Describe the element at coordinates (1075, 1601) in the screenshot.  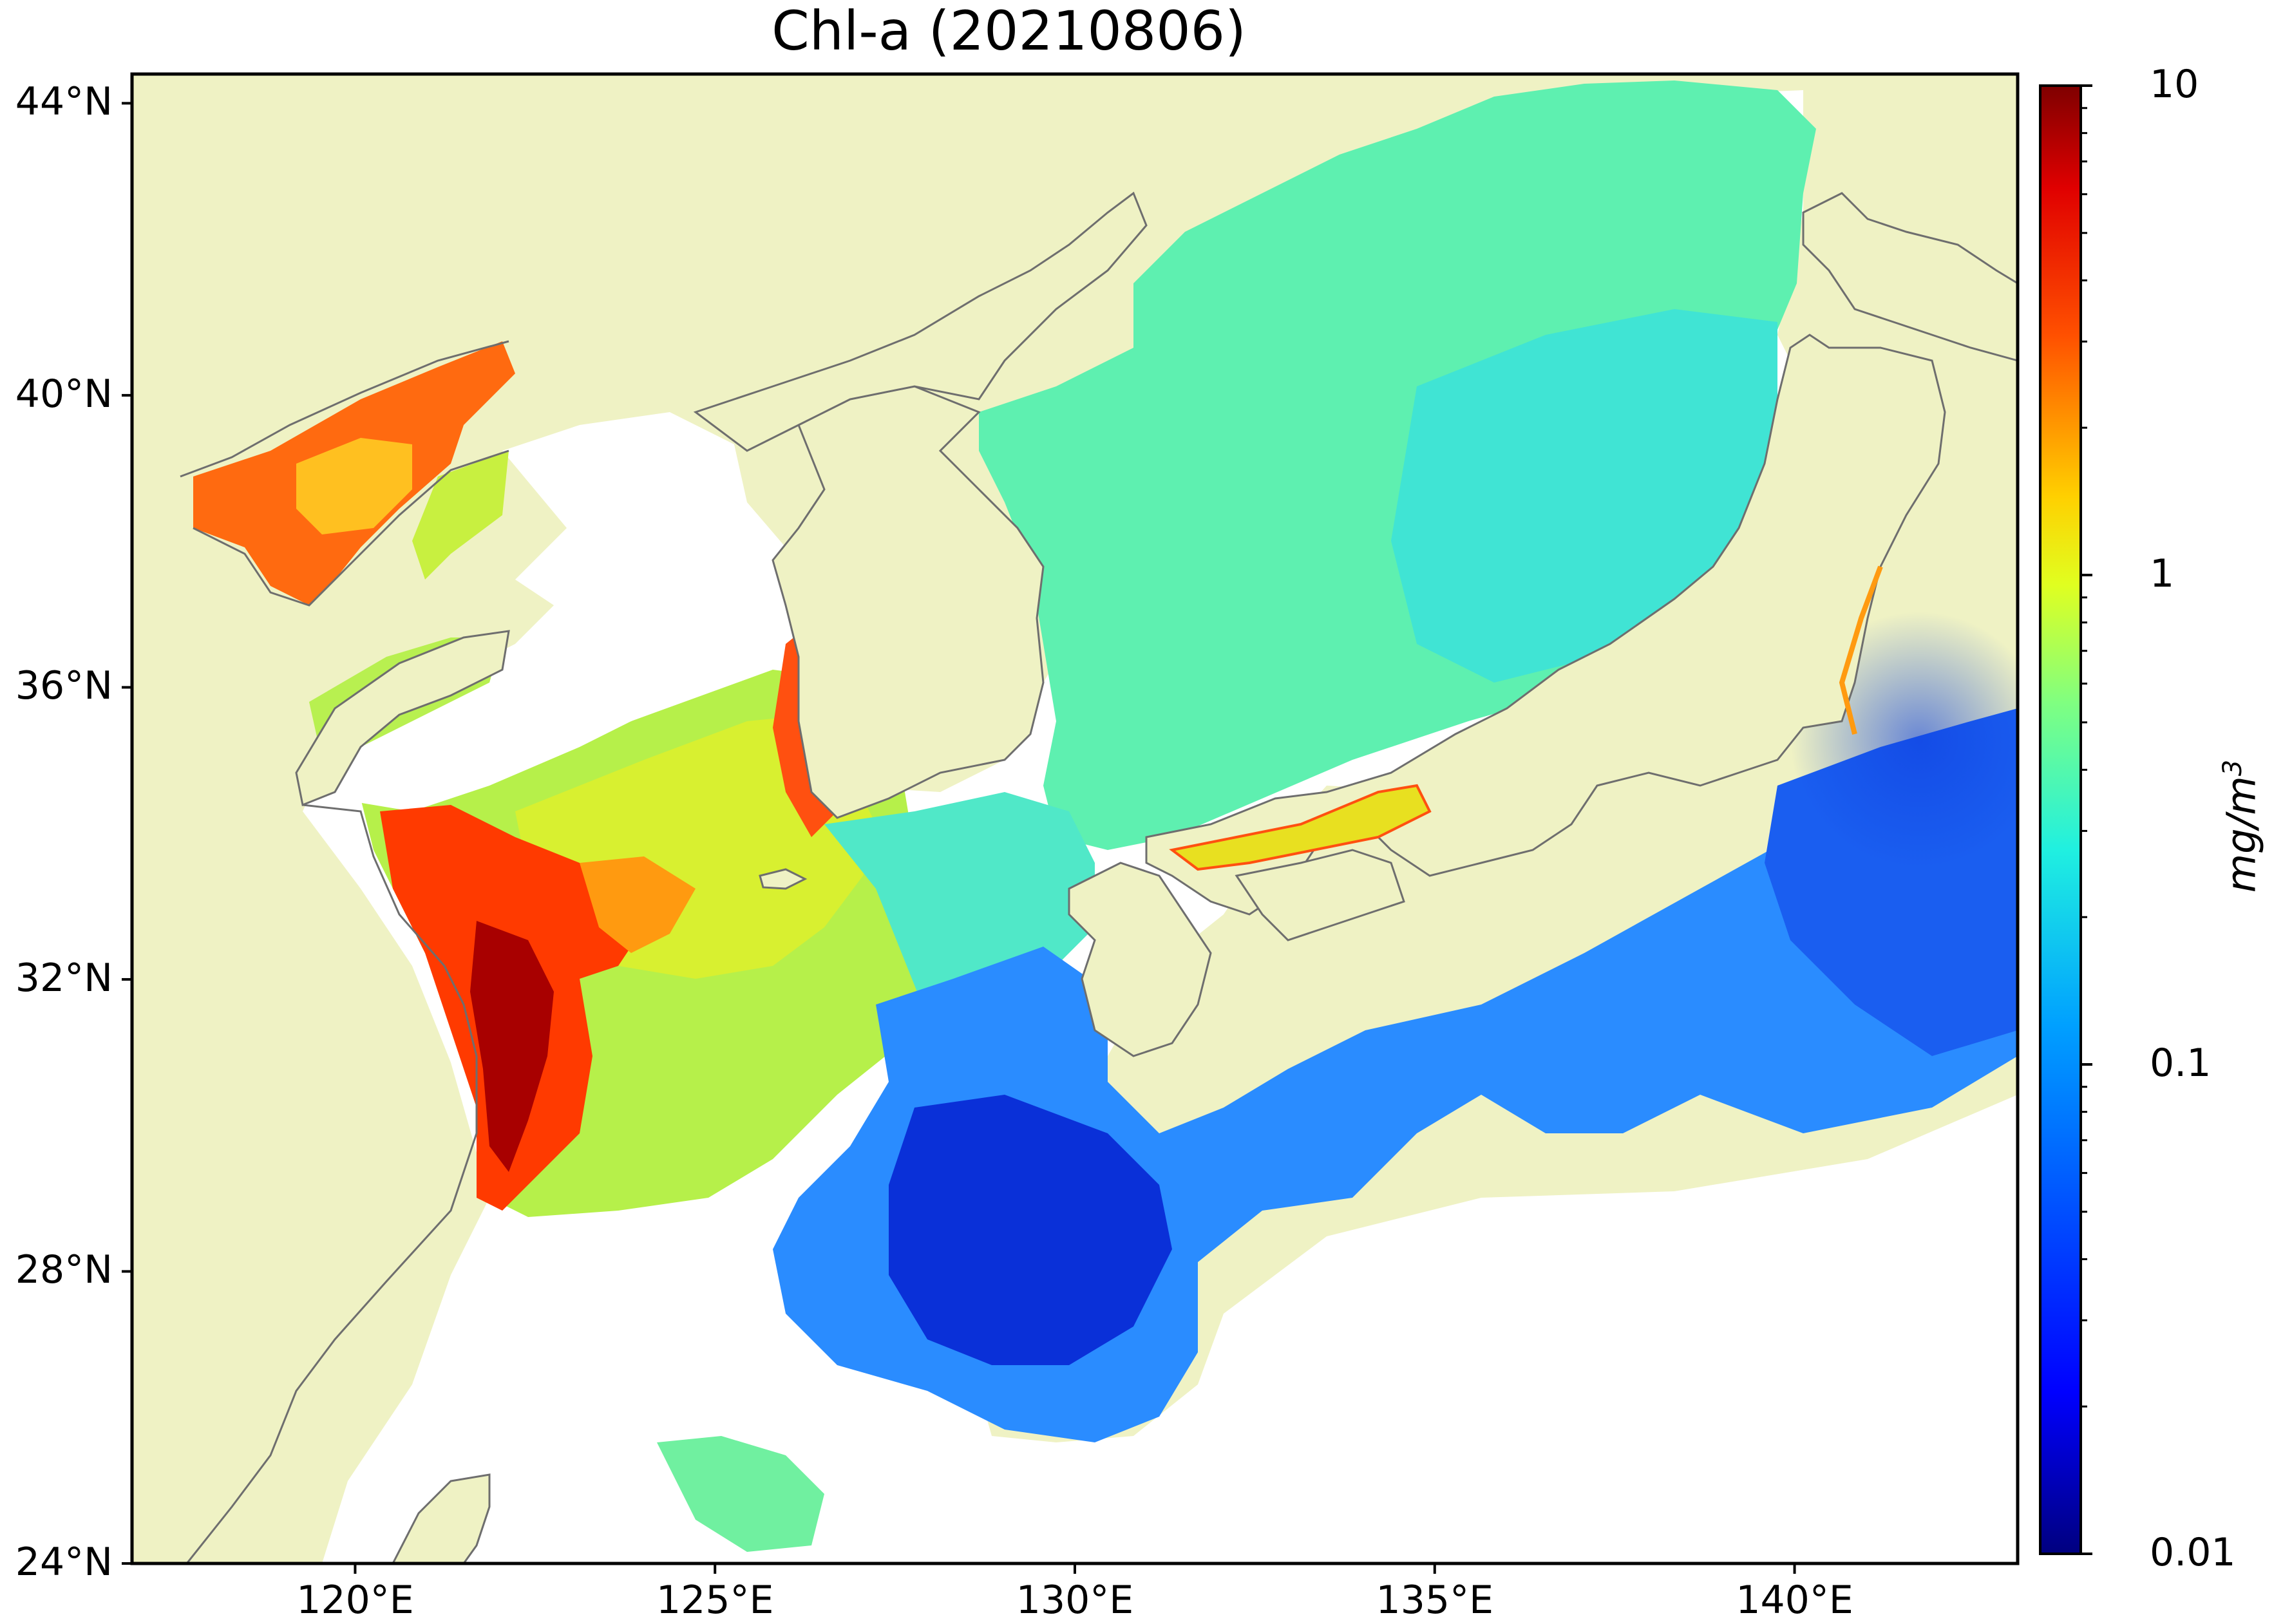
I see `longitude-tick-label: 130°E` at that location.